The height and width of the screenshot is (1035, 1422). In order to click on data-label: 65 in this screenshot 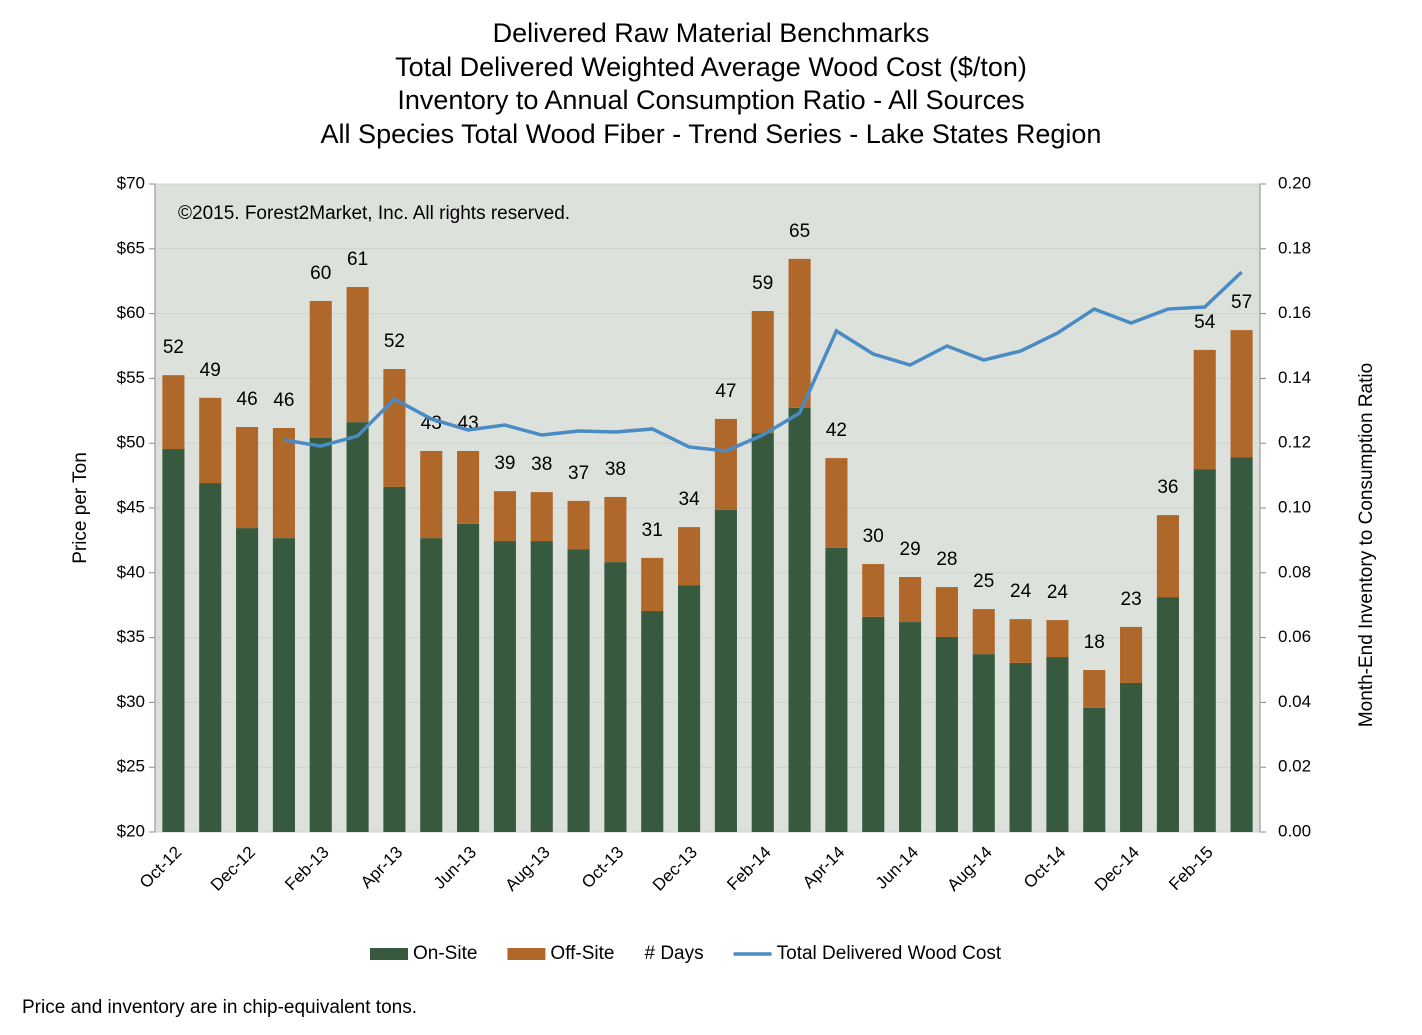, I will do `click(799, 231)`.